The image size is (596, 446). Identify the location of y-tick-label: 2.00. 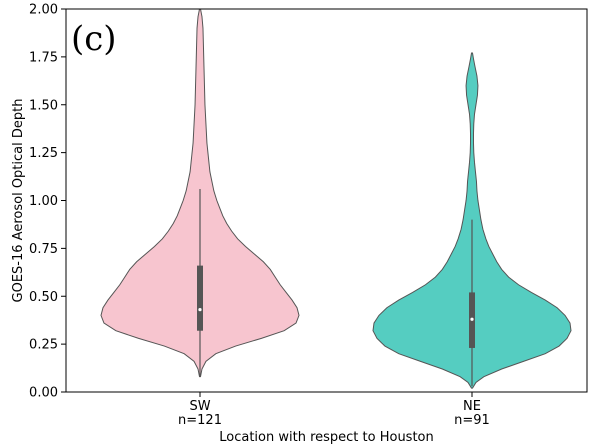
(43, 10).